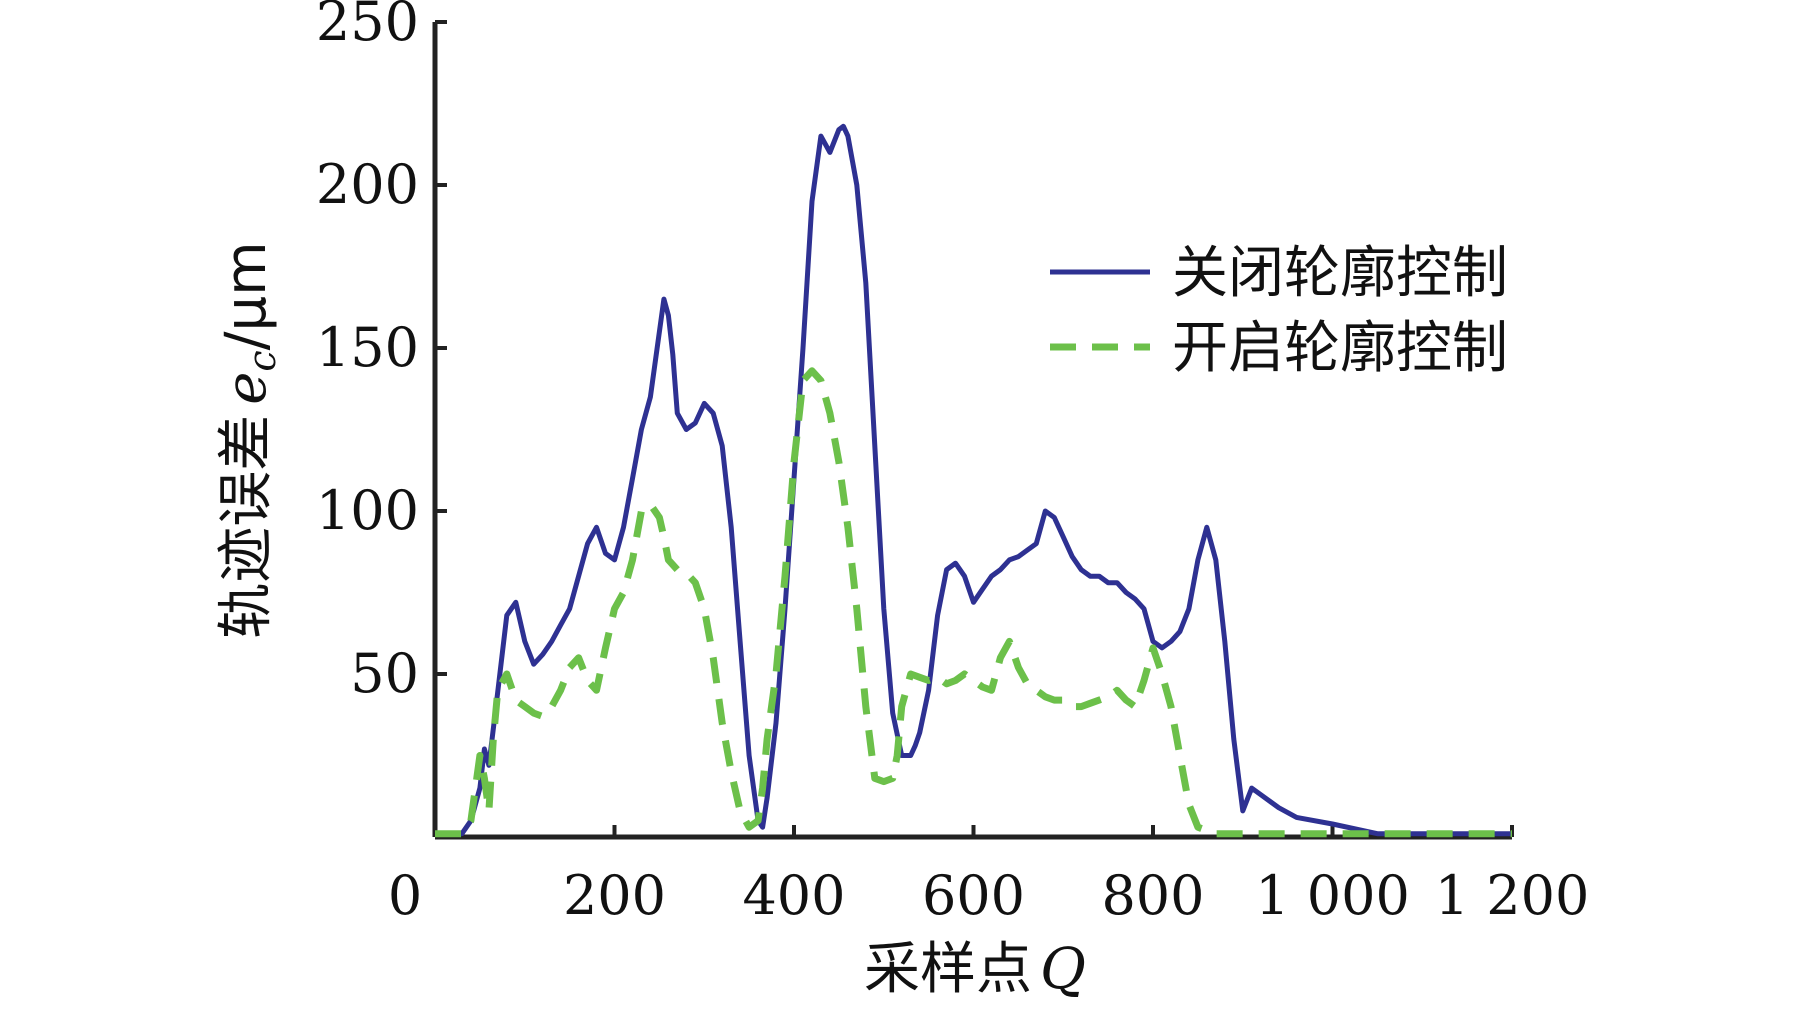  I want to click on legend: 关闭轮廓控制 开启轮廓控制, so click(1279, 311).